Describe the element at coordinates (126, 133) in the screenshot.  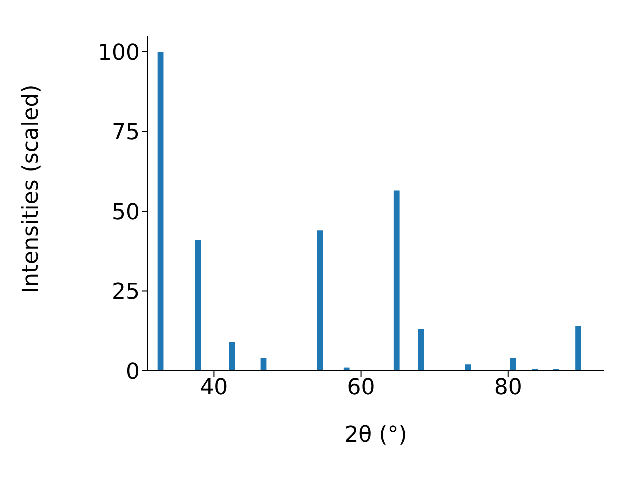
I see `y-tick-label: 75` at that location.